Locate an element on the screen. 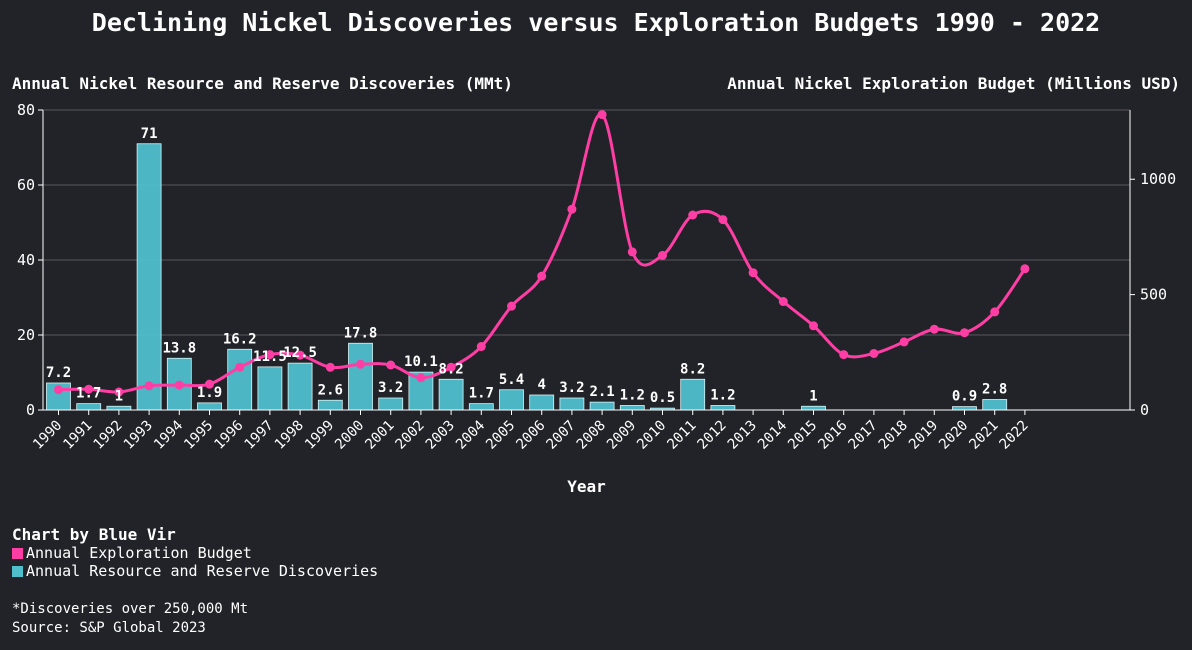  y-left-tick-label: 80 is located at coordinates (26, 110).